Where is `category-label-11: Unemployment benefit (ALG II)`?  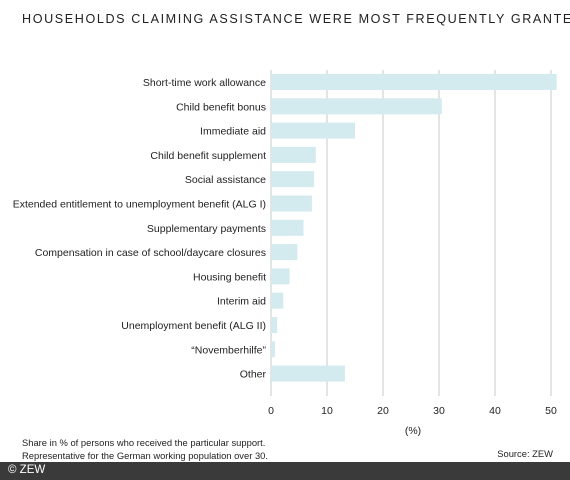
category-label-11: Unemployment benefit (ALG II) is located at coordinates (193, 326).